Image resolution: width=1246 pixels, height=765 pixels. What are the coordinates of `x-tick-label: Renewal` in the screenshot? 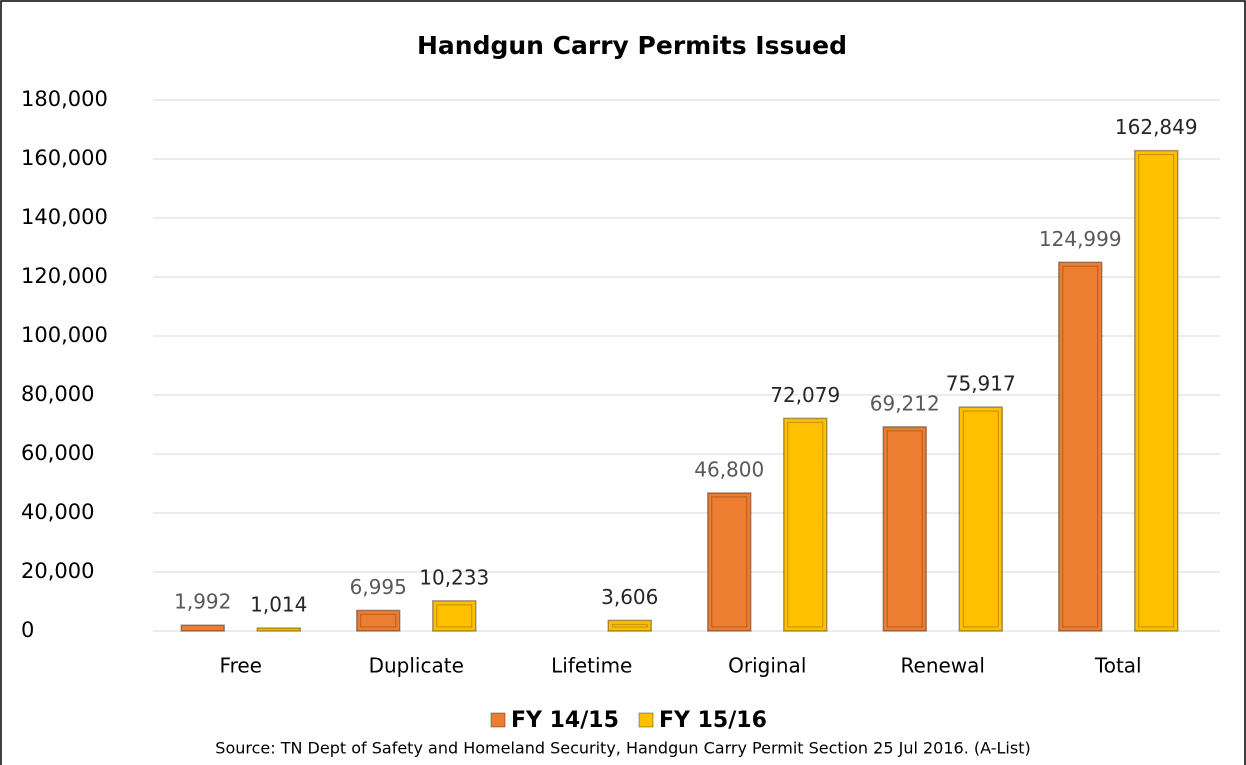 It's located at (943, 666).